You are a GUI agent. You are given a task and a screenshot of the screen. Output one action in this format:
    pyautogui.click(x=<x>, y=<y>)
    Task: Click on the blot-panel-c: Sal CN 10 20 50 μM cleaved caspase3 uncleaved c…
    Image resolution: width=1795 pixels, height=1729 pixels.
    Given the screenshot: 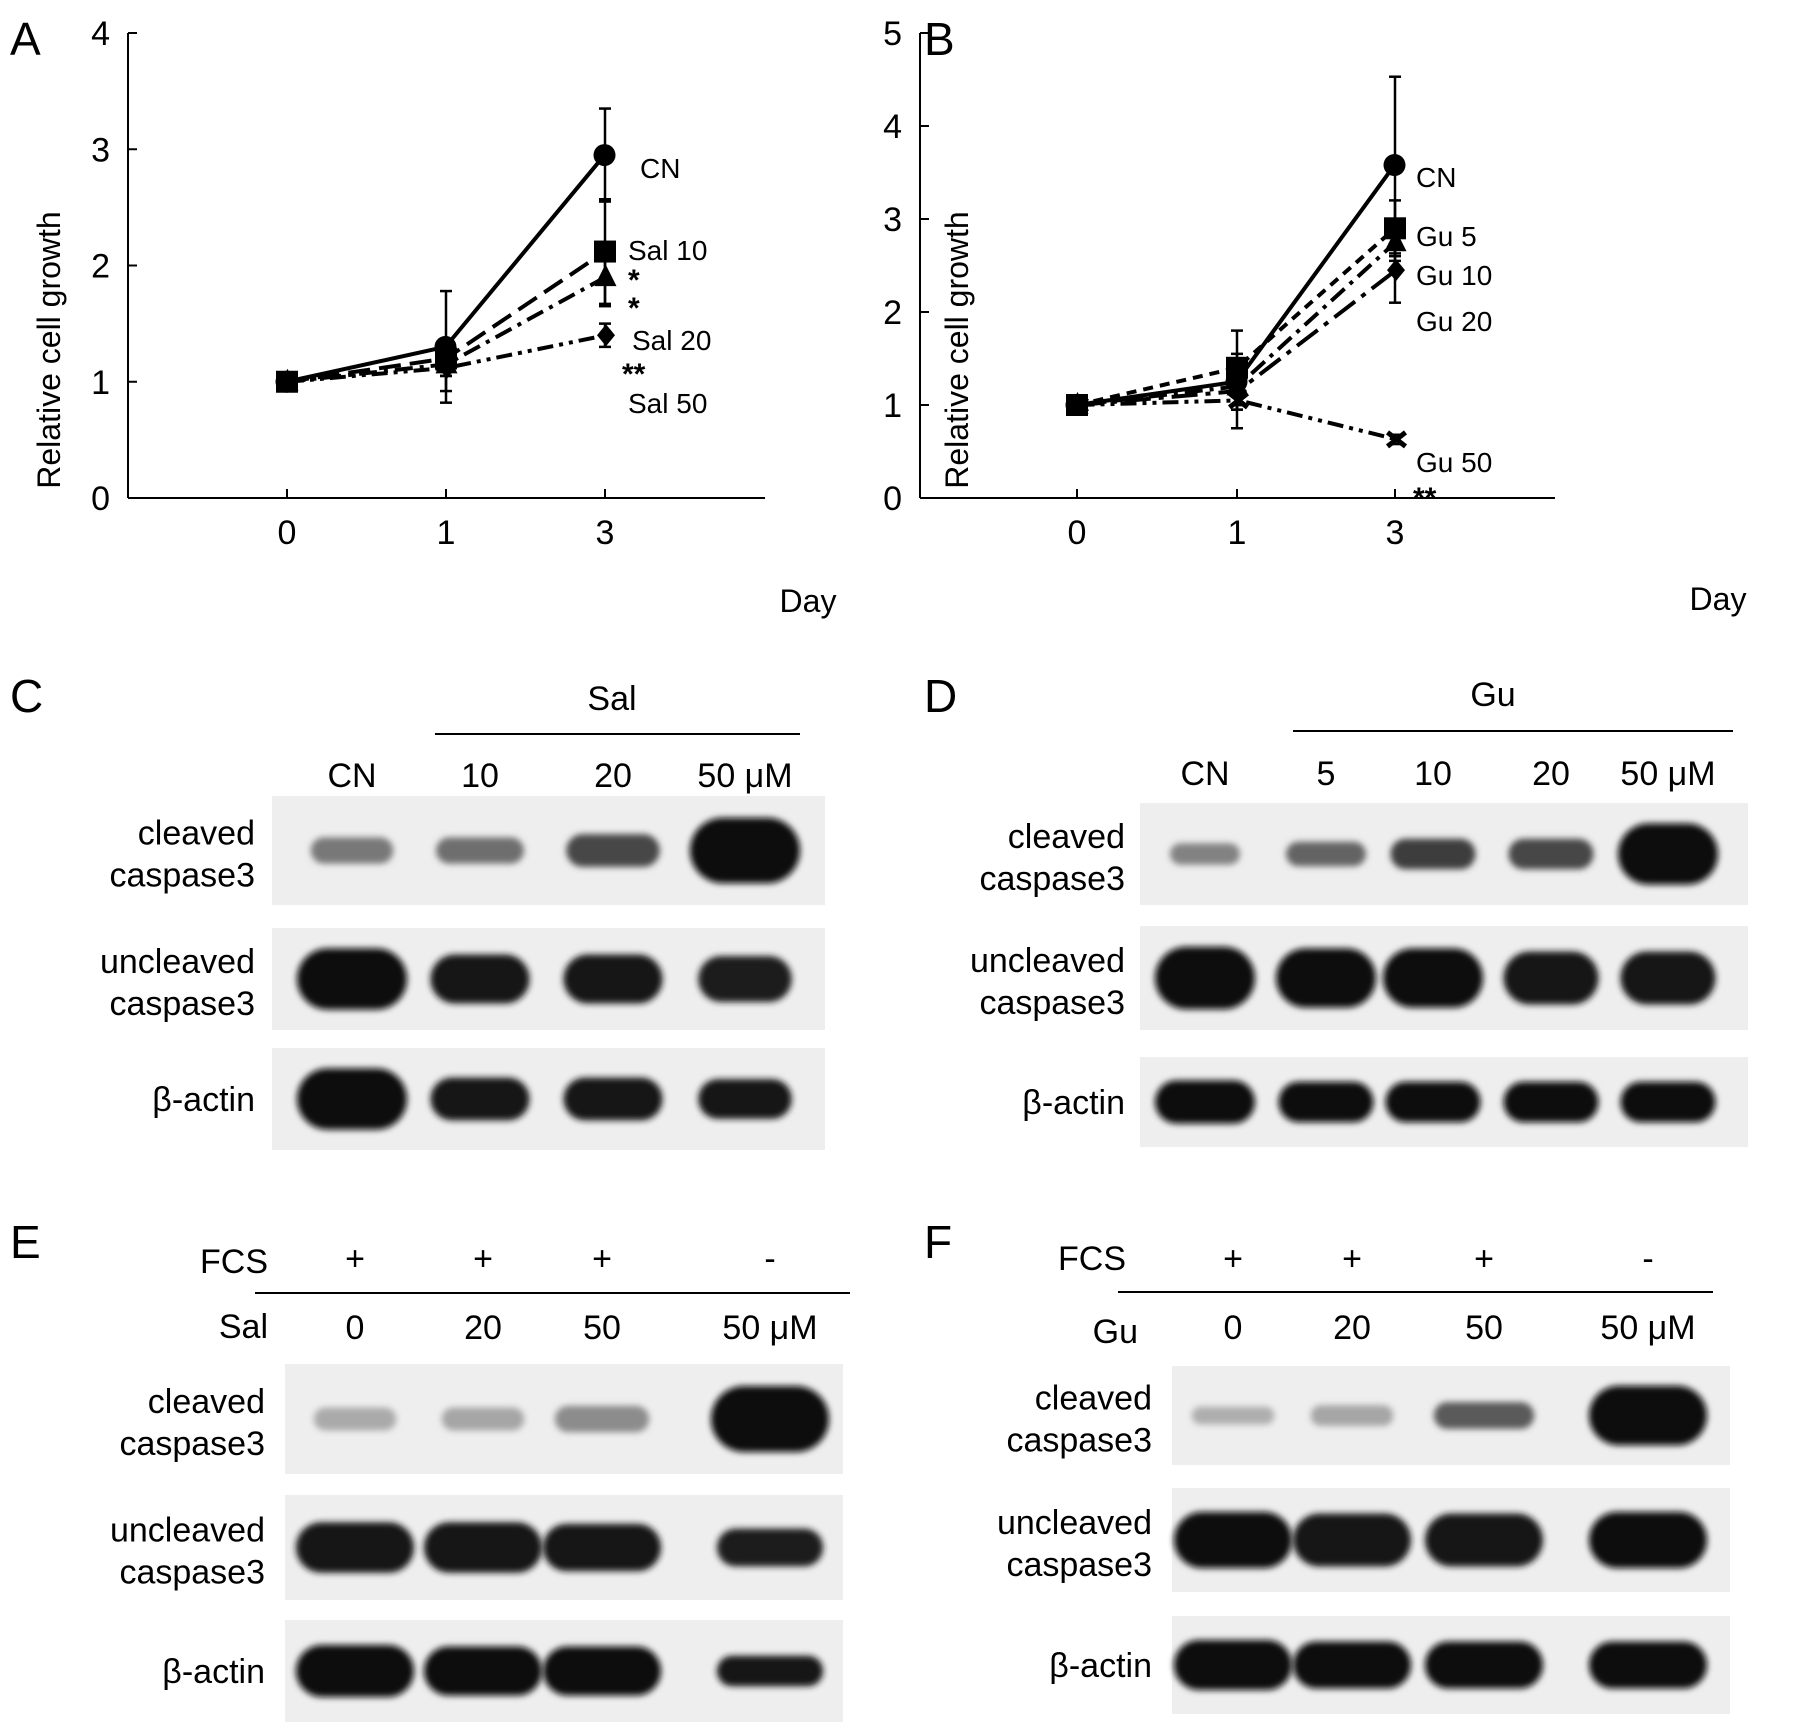 What is the action you would take?
    pyautogui.click(x=462, y=915)
    